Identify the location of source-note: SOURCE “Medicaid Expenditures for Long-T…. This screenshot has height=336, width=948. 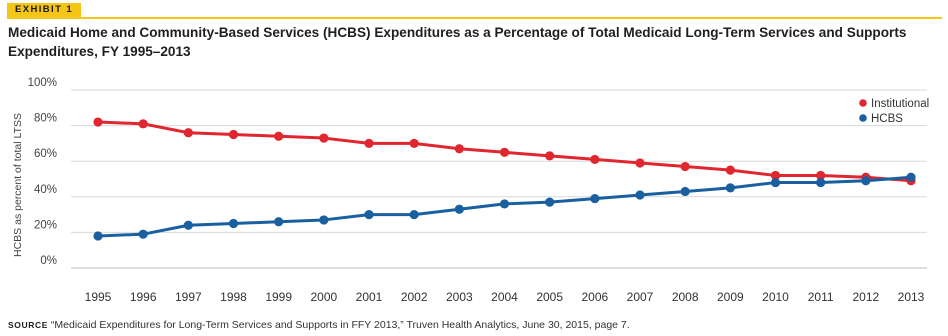
(319, 325).